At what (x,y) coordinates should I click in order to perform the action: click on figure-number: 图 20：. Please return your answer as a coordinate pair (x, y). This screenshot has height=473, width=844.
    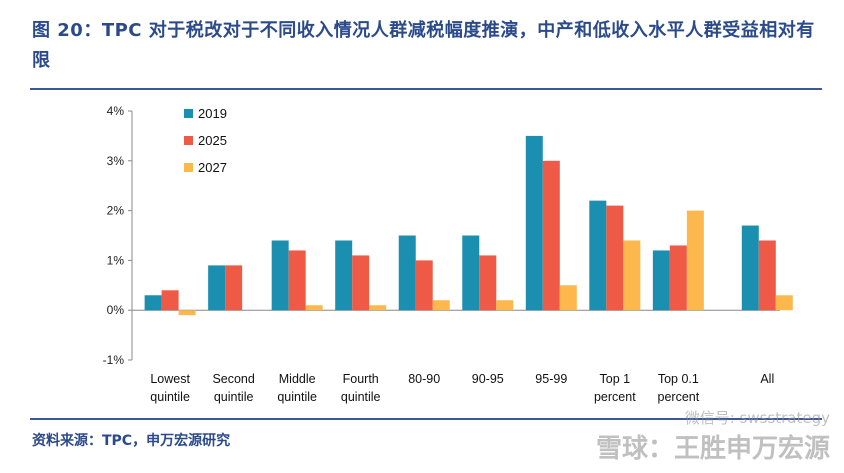
    Looking at the image, I should click on (67, 30).